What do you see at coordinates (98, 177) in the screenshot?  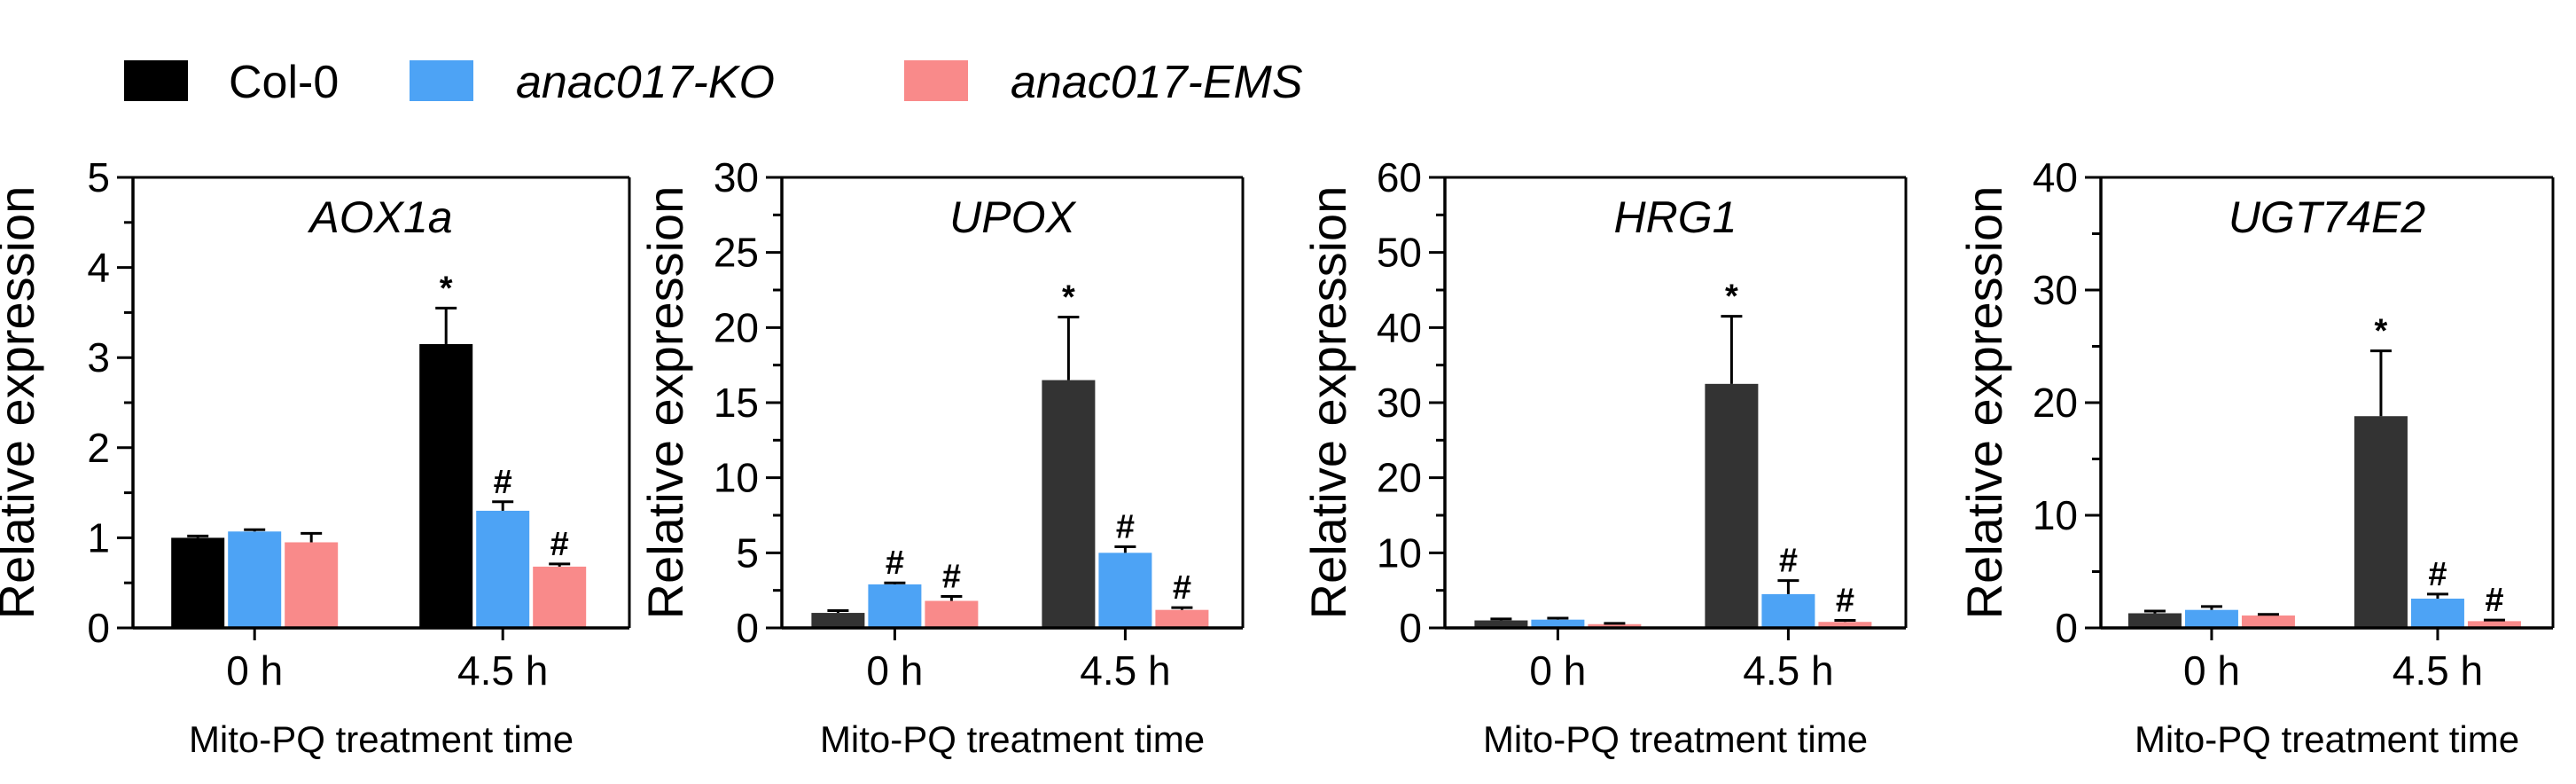 I see `y-tick-label-aox1a-5: 5` at bounding box center [98, 177].